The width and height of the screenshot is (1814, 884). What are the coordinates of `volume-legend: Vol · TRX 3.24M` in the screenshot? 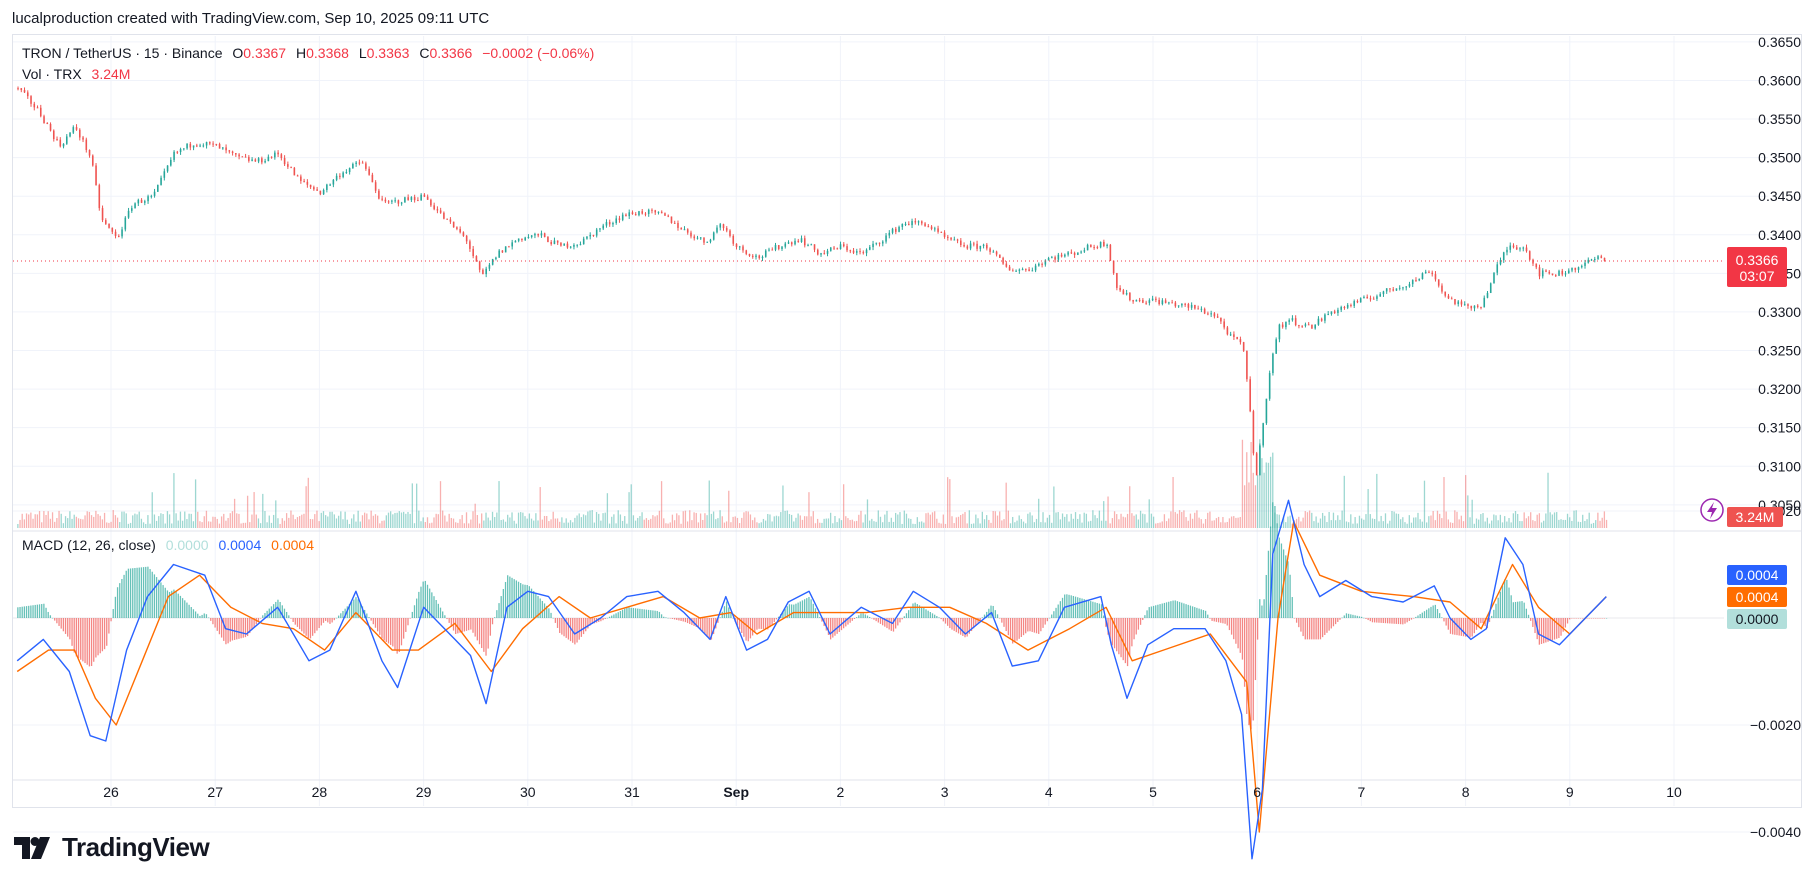 It's located at (76, 74).